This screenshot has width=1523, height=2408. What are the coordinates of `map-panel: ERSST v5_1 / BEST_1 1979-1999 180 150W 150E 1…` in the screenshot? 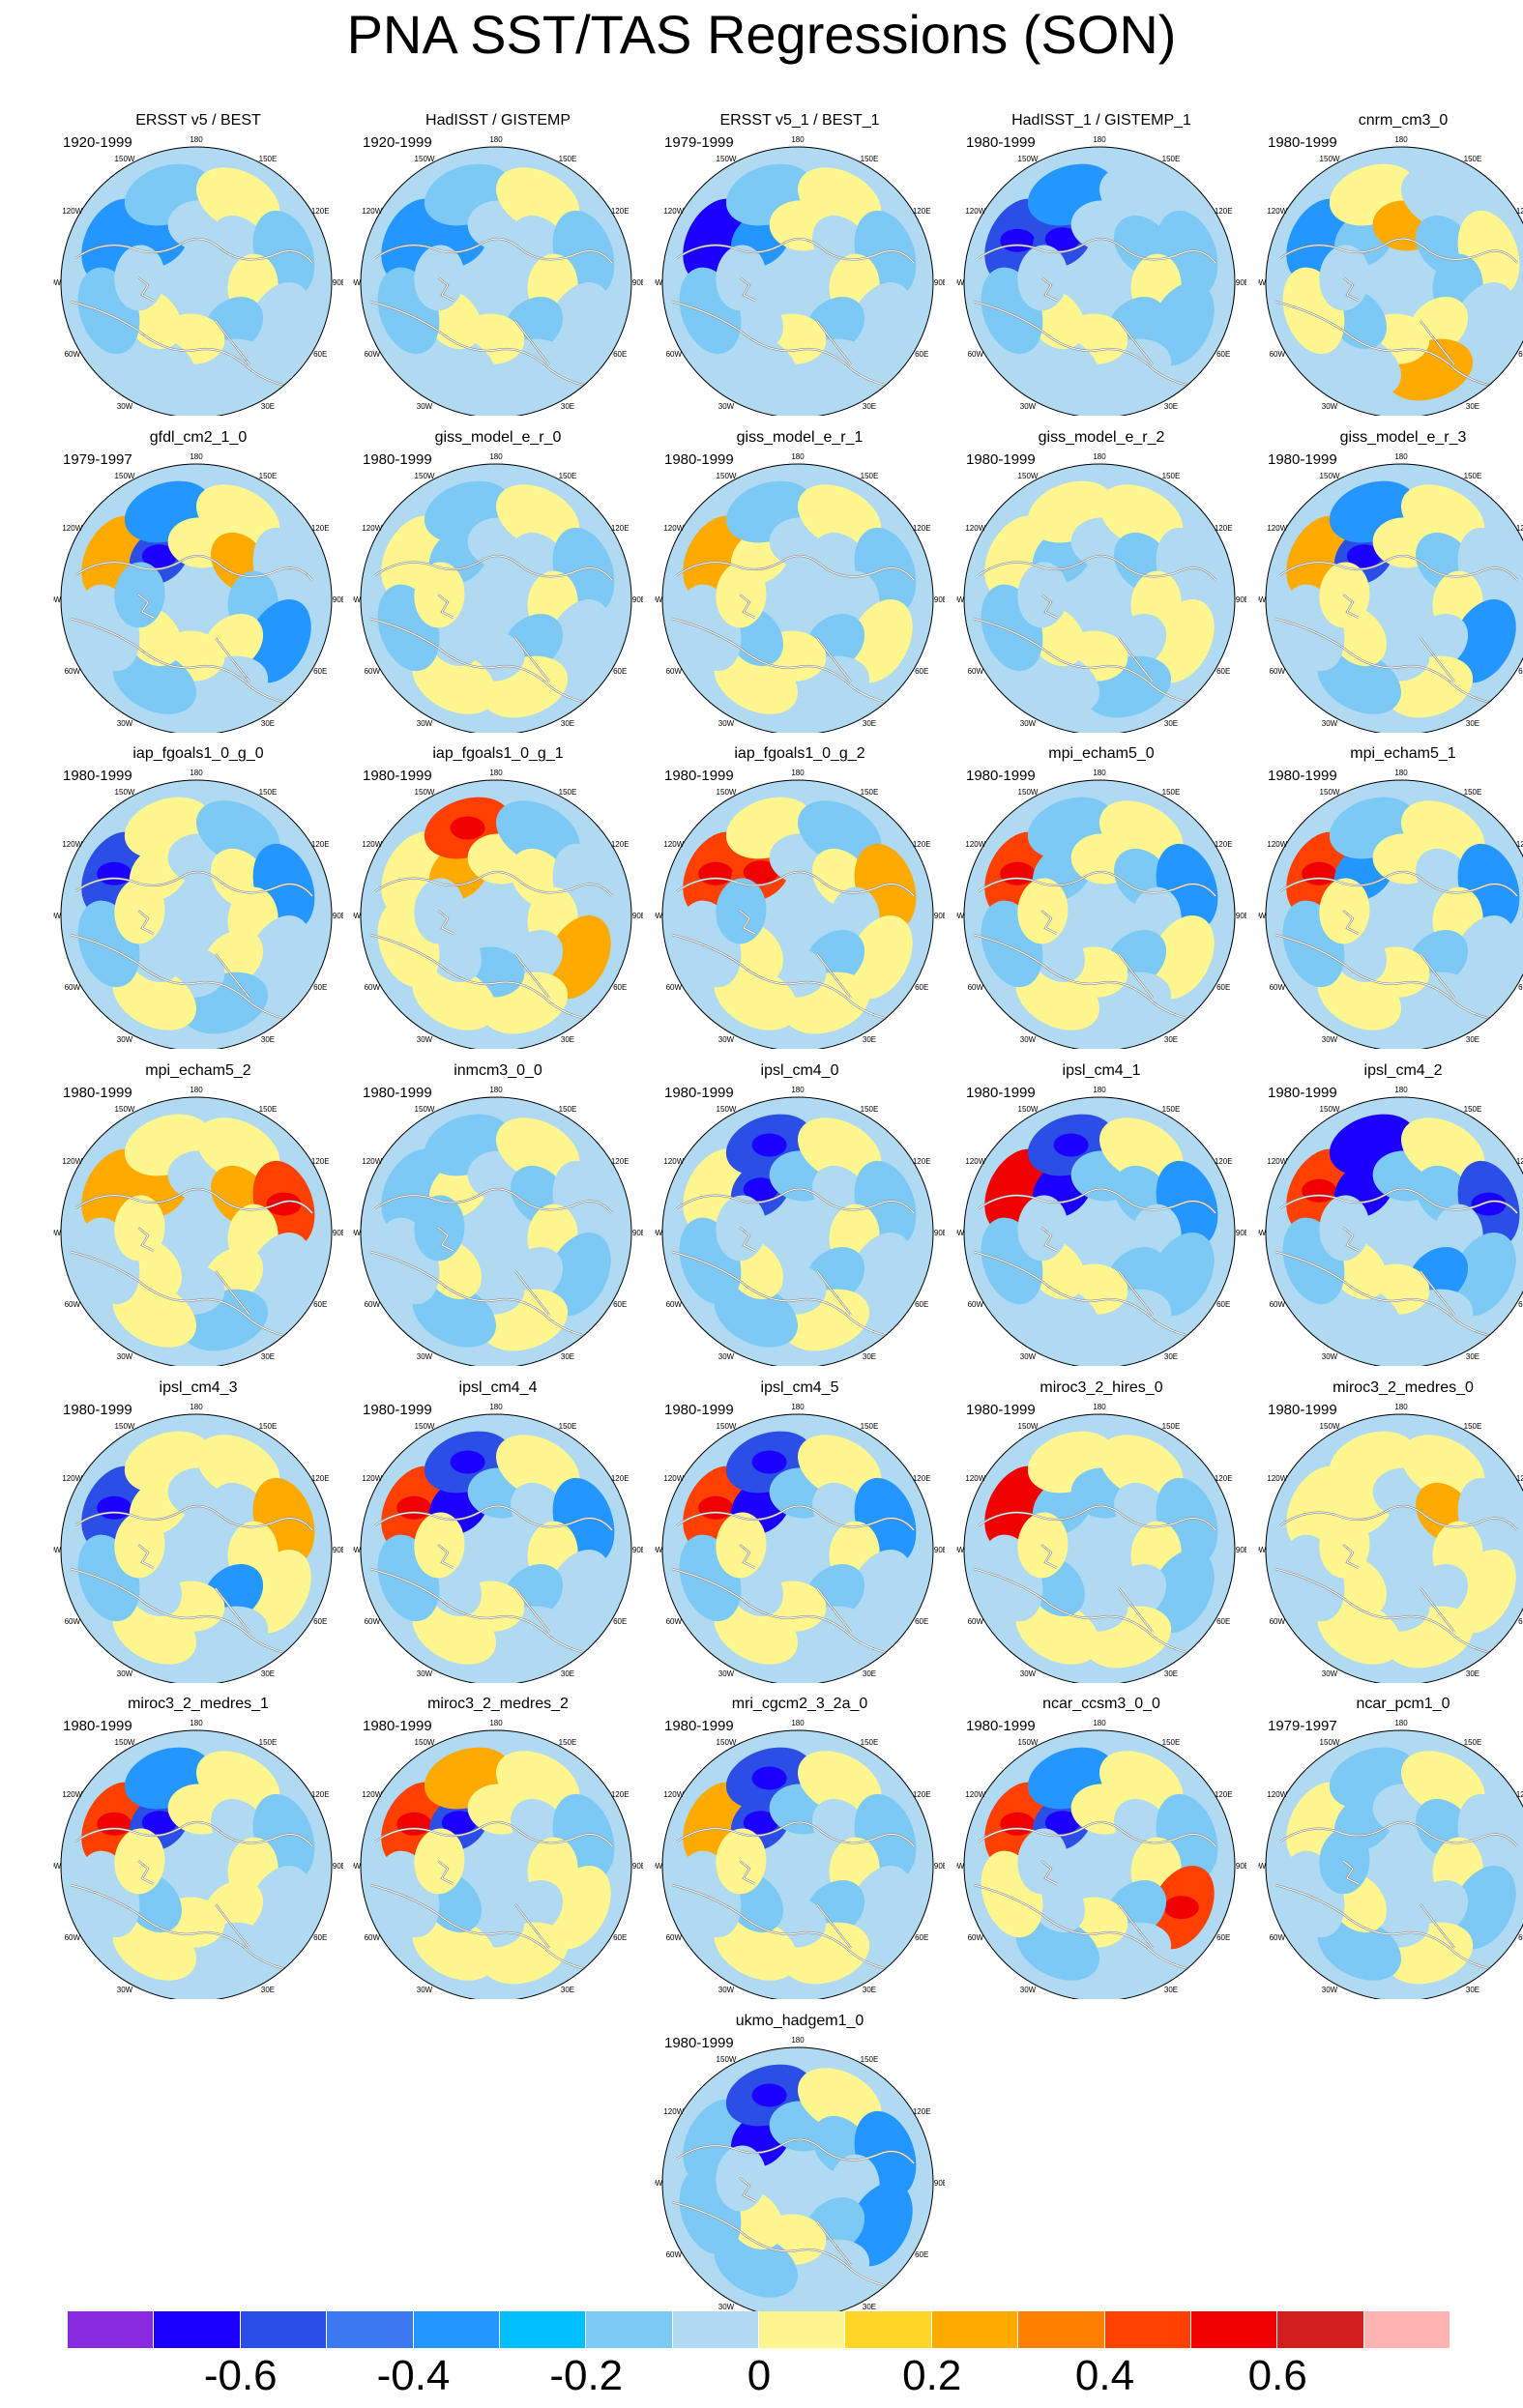 It's located at (800, 261).